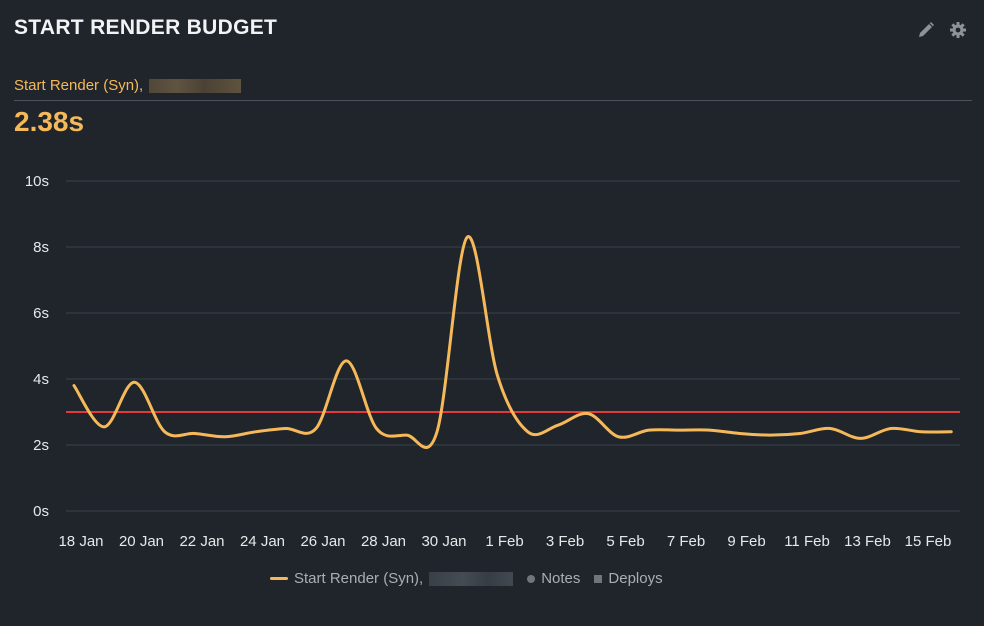 The width and height of the screenshot is (984, 626). I want to click on y-axis: 0s 2s 4s 6s 8s 10s, so click(37, 346).